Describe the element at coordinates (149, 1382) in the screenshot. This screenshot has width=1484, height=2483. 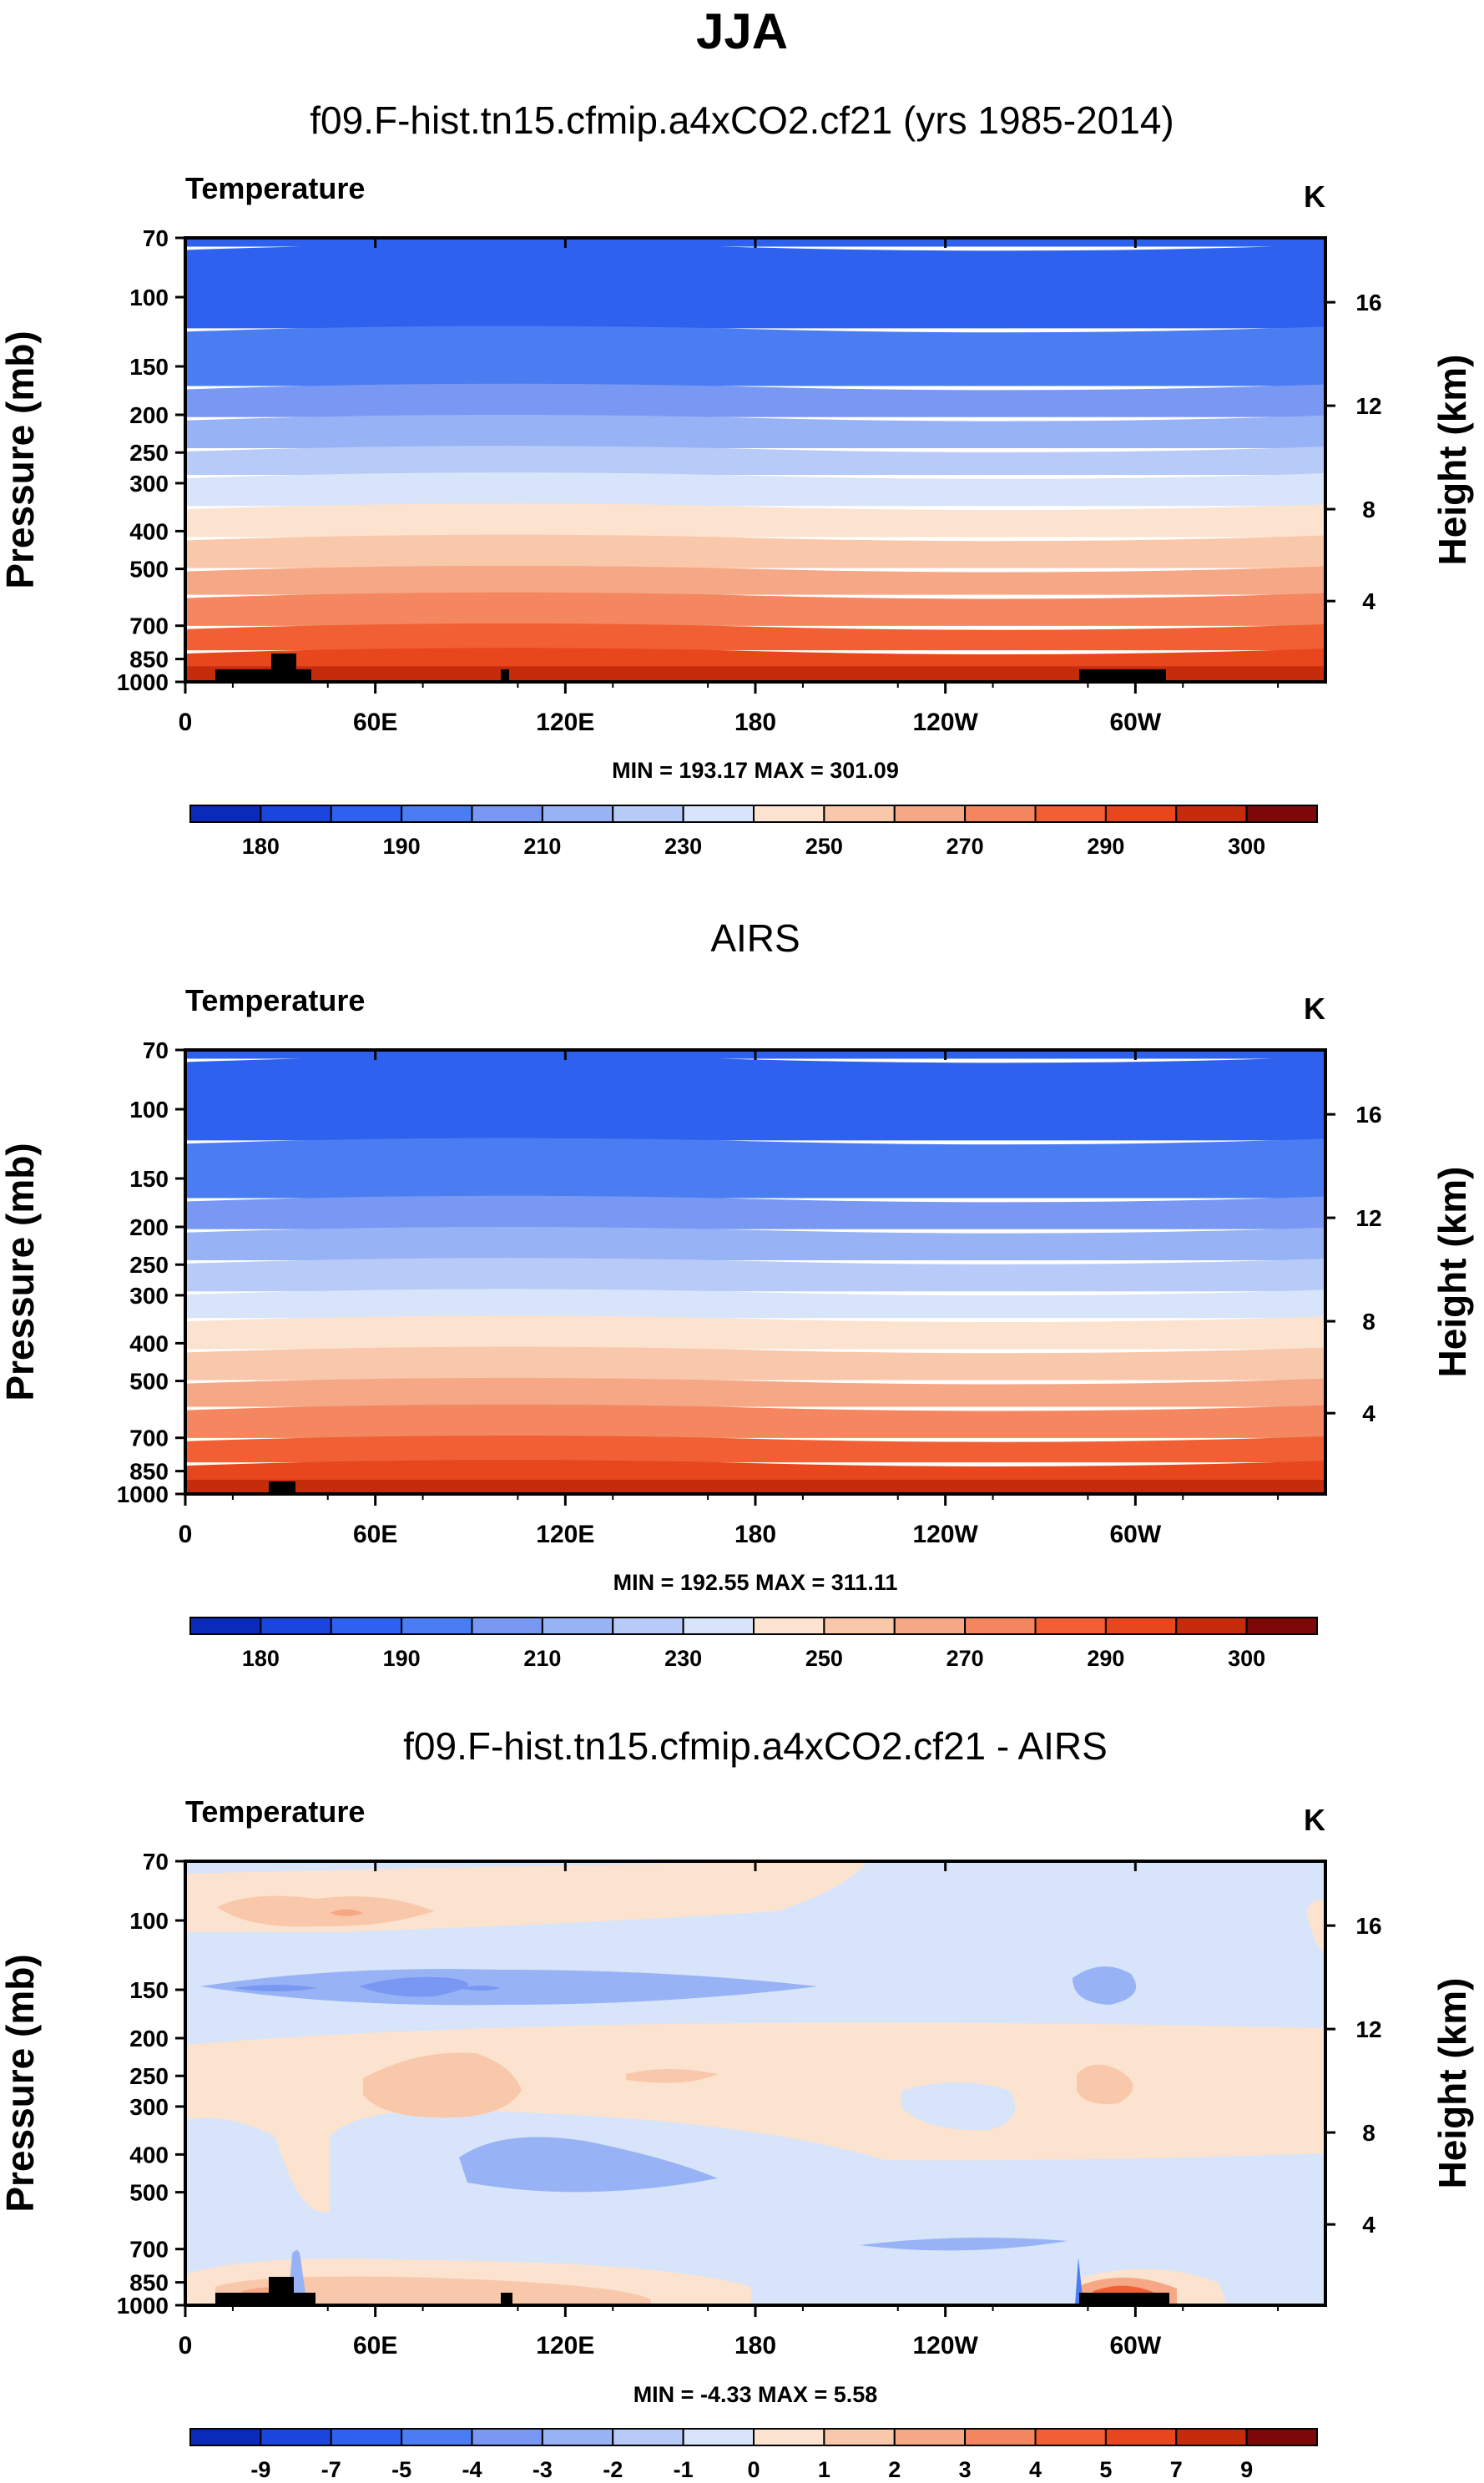
I see `pressure-tick-label: 500` at that location.